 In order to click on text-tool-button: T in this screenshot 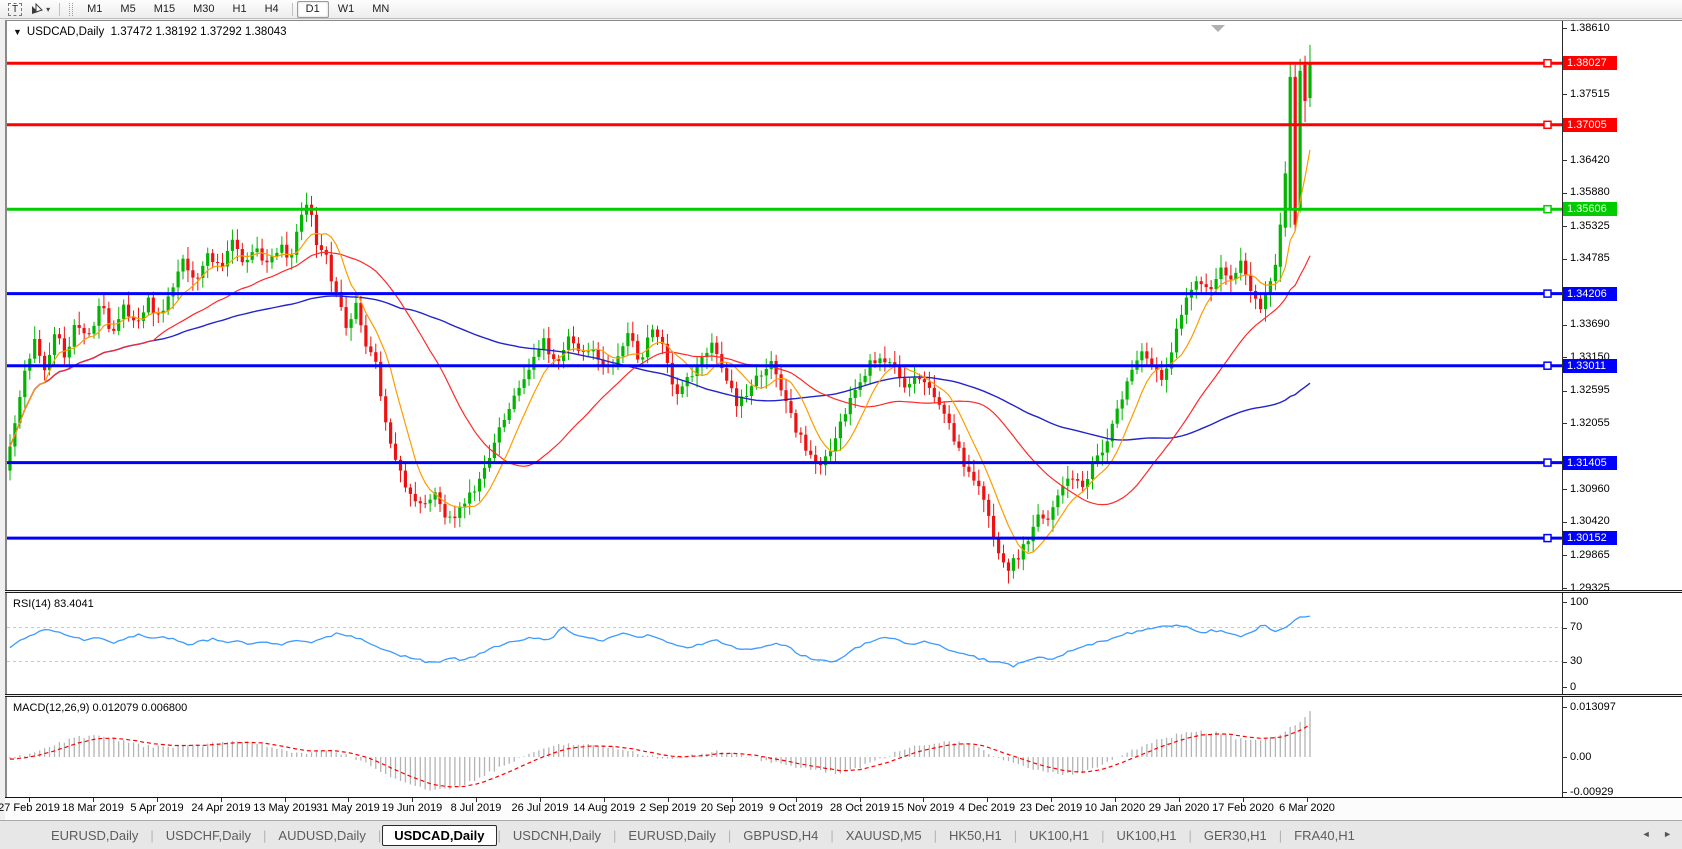, I will do `click(15, 9)`.